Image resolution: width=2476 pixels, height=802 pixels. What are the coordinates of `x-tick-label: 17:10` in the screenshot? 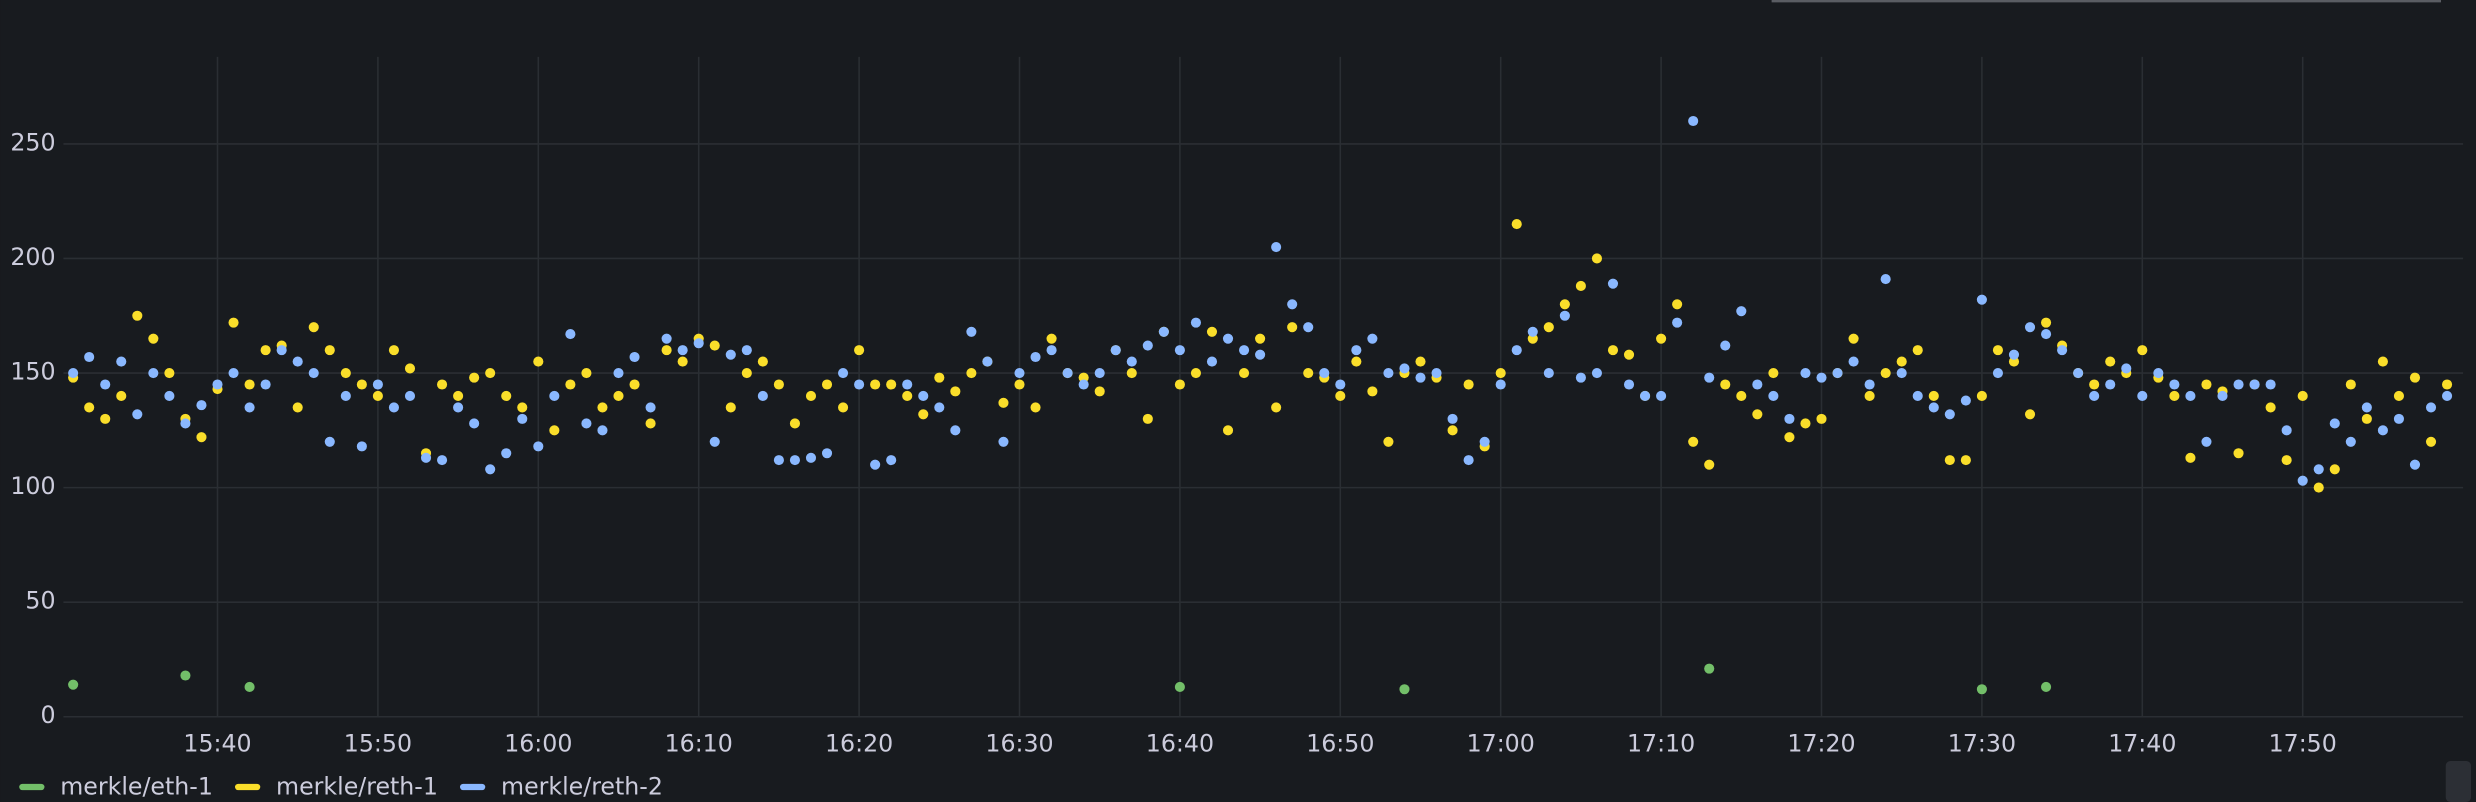 It's located at (1661, 744).